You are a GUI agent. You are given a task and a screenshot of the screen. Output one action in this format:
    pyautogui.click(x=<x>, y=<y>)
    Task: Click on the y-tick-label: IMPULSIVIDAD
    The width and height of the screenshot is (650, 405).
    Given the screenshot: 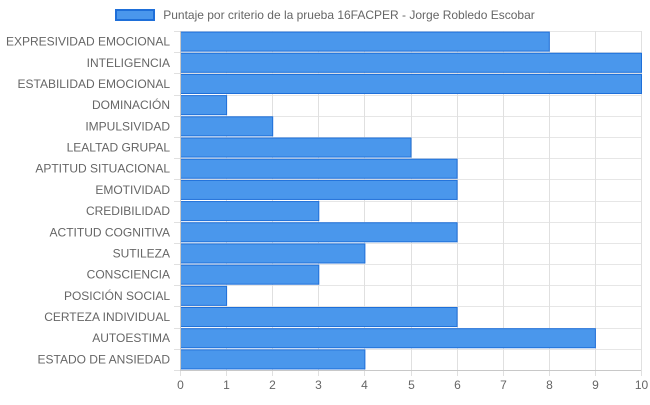 What is the action you would take?
    pyautogui.click(x=127, y=126)
    